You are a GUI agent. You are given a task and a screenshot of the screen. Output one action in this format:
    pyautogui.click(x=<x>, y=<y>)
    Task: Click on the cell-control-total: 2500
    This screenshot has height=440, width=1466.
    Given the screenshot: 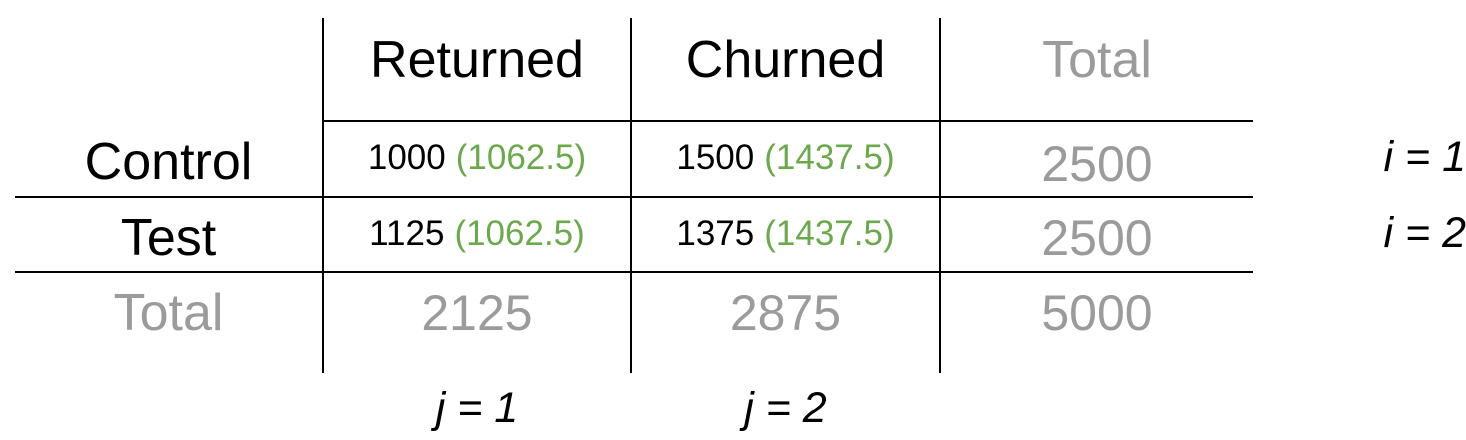 What is the action you would take?
    pyautogui.click(x=1097, y=164)
    